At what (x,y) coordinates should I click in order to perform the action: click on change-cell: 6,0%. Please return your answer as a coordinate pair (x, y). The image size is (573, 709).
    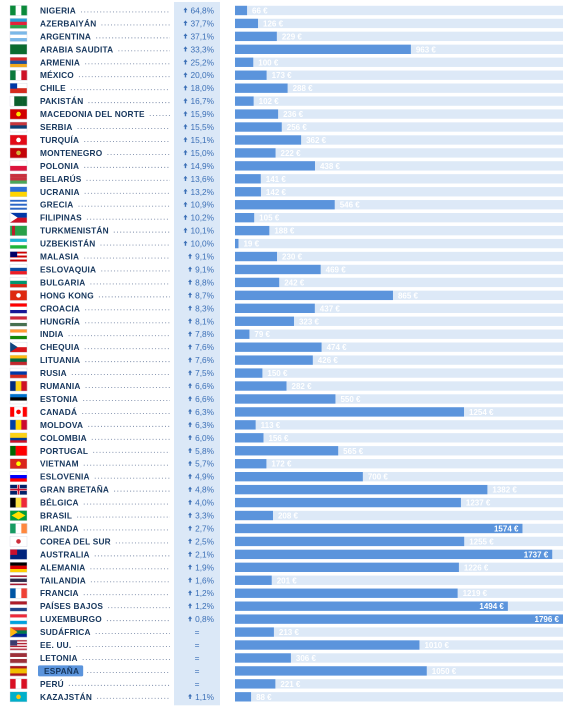
    Looking at the image, I should click on (201, 438).